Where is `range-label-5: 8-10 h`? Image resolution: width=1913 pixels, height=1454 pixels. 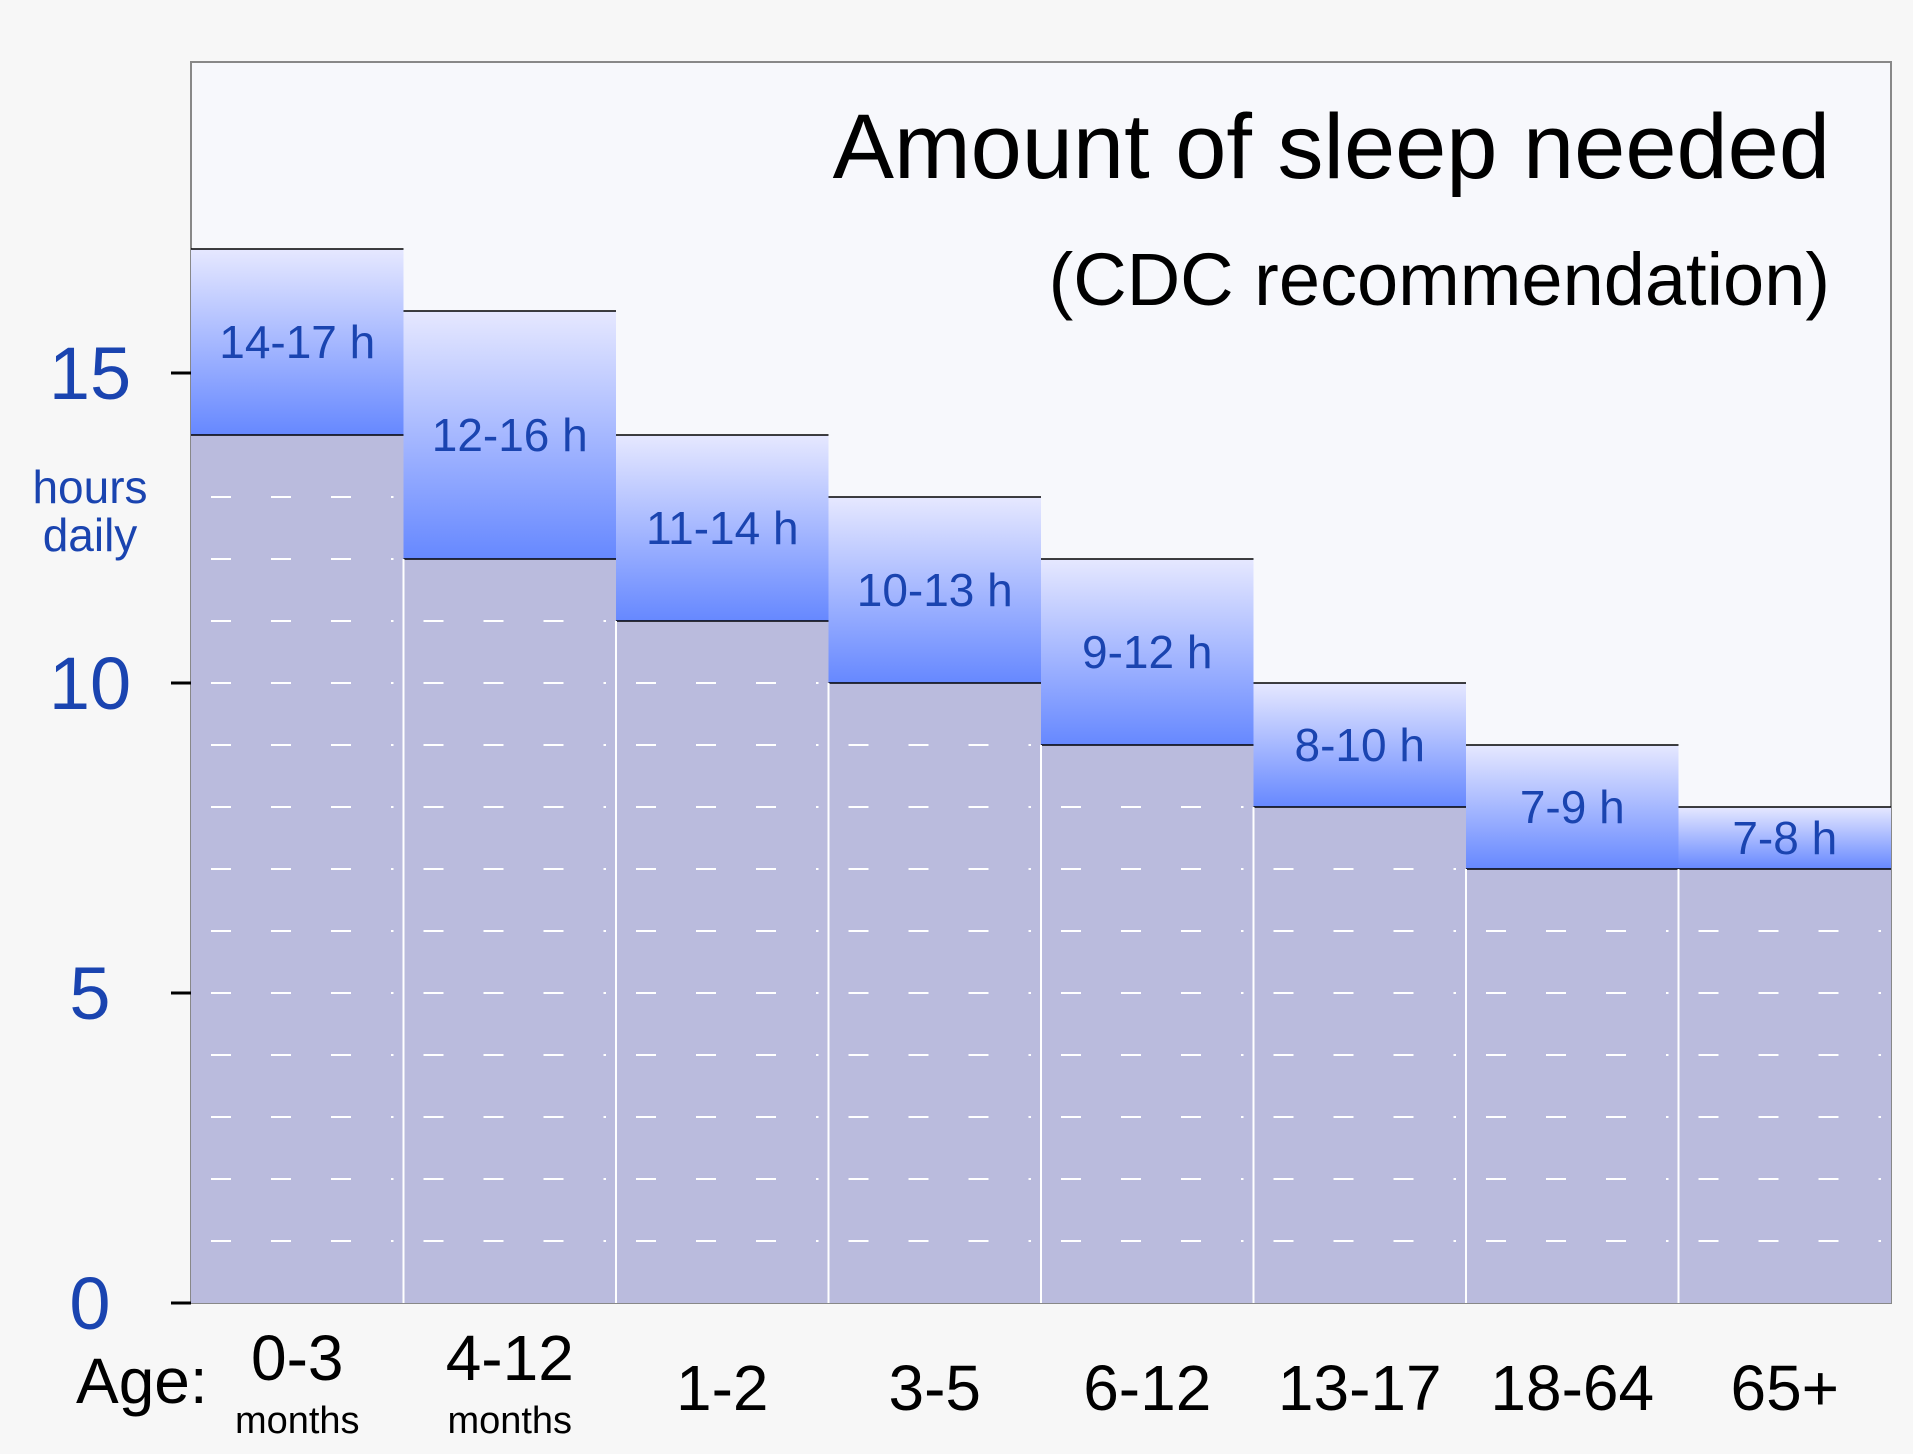
range-label-5: 8-10 h is located at coordinates (1360, 745).